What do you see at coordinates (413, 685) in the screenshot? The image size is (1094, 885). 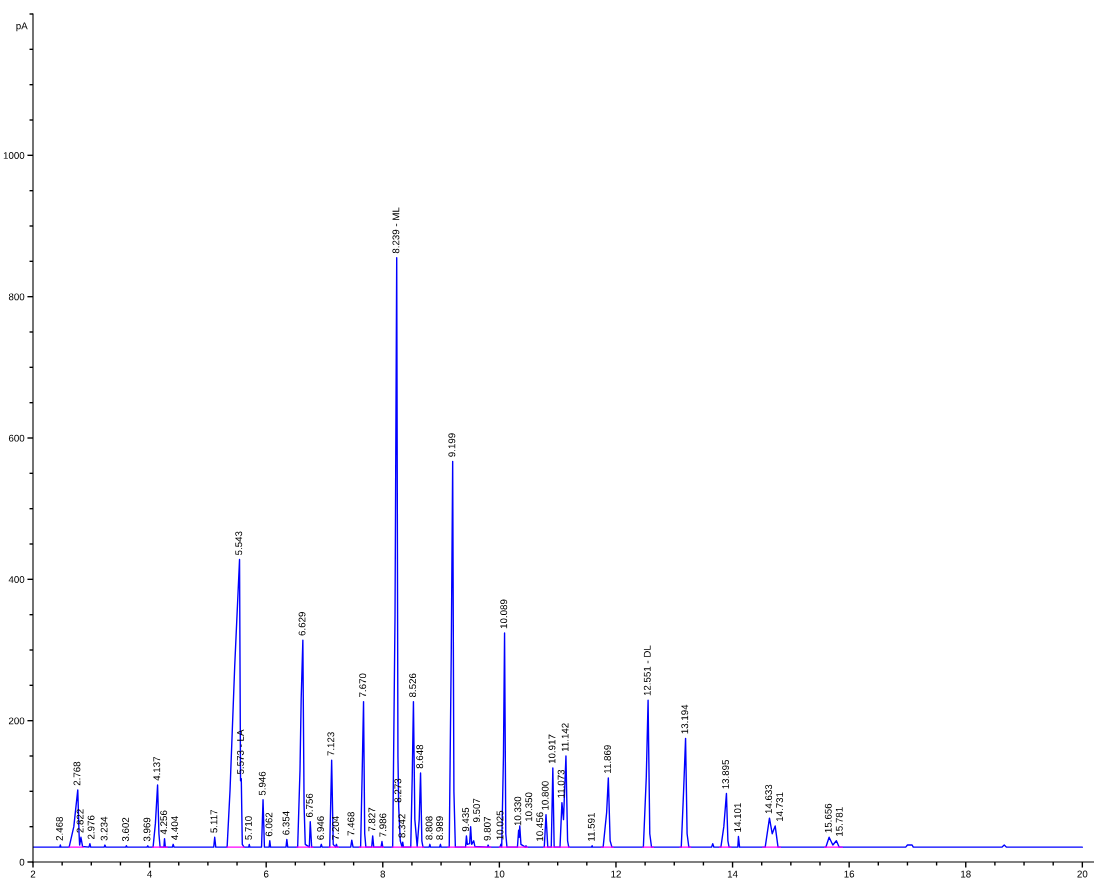 I see `annotation: 8.526` at bounding box center [413, 685].